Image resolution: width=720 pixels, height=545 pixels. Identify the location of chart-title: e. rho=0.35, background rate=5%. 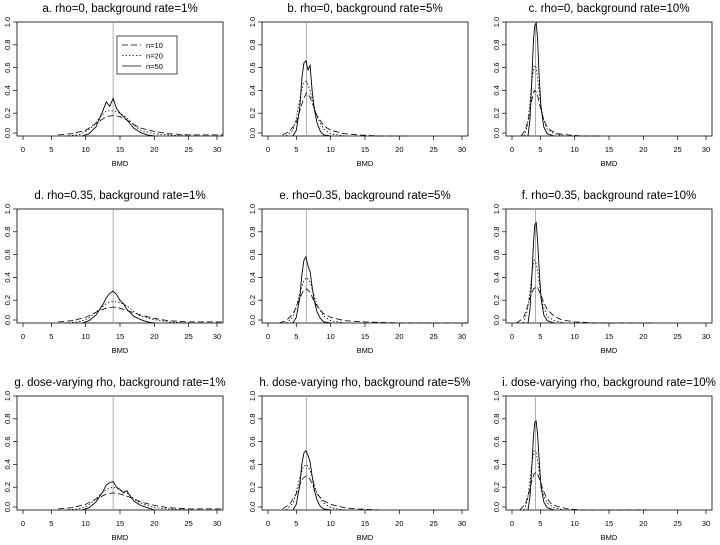
(364, 196).